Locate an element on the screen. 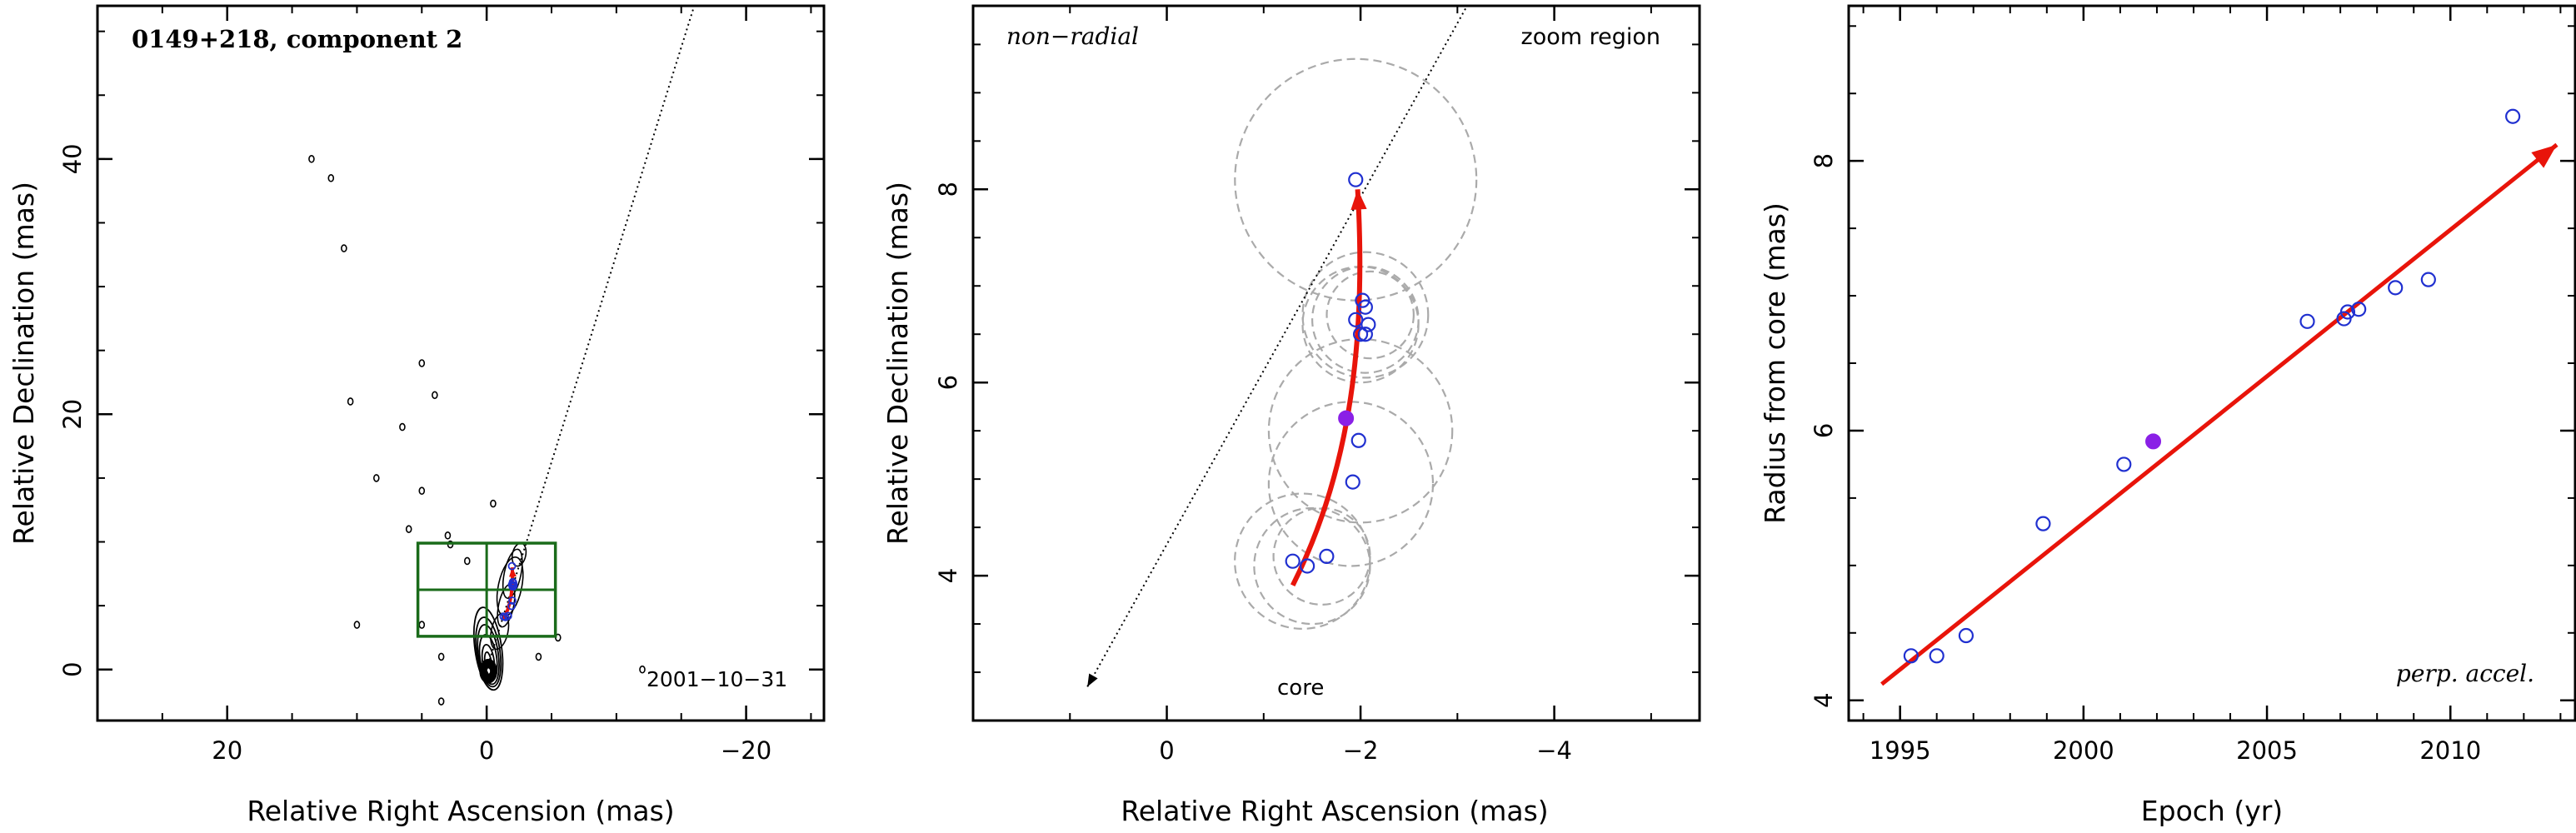 This screenshot has height=833, width=2576. epoch-label: 2001−10−31 is located at coordinates (716, 679).